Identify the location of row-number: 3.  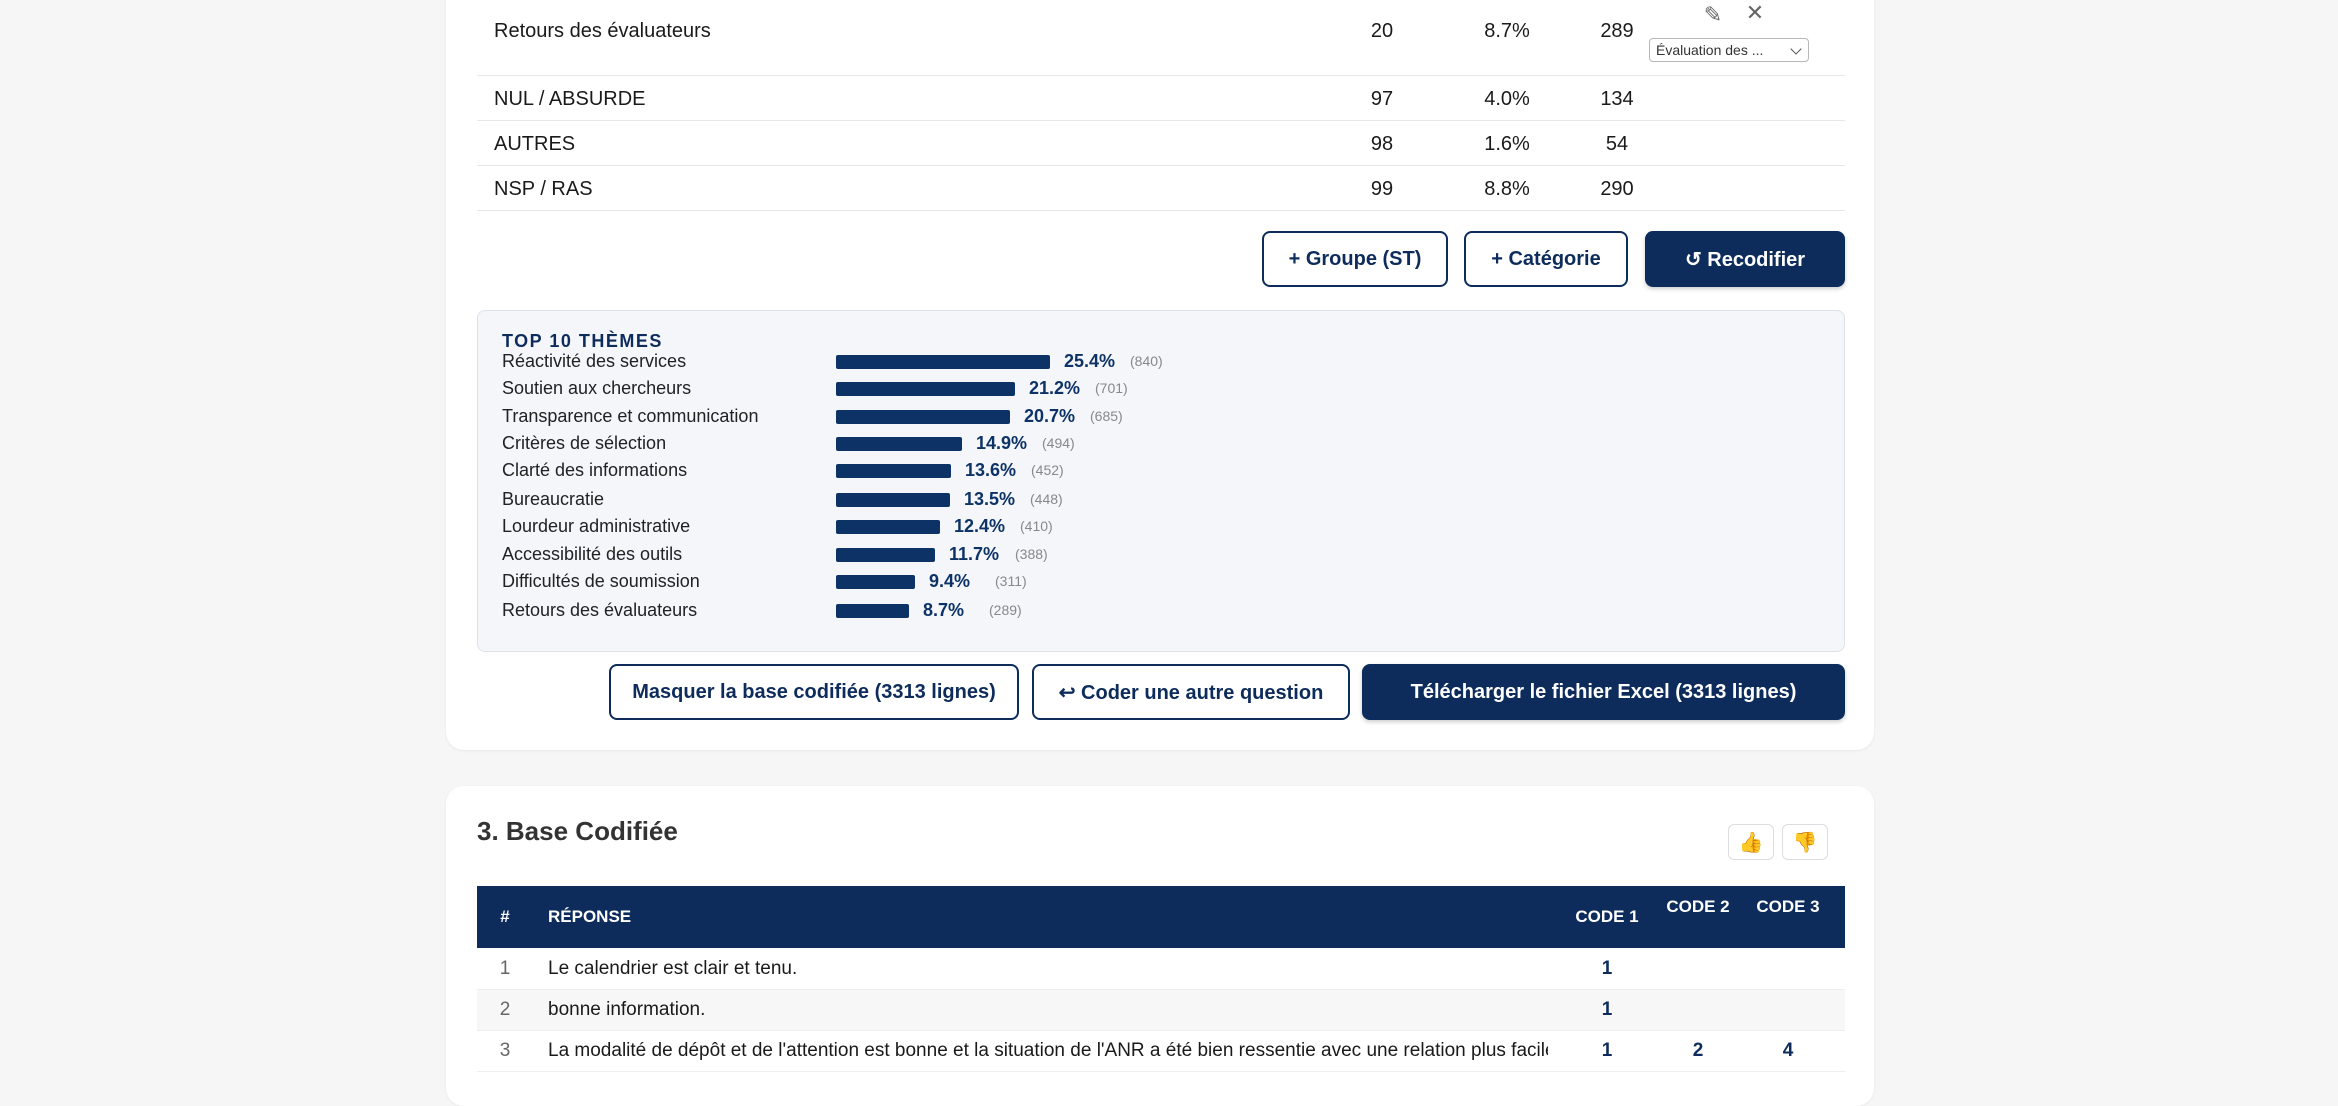
(505, 1050).